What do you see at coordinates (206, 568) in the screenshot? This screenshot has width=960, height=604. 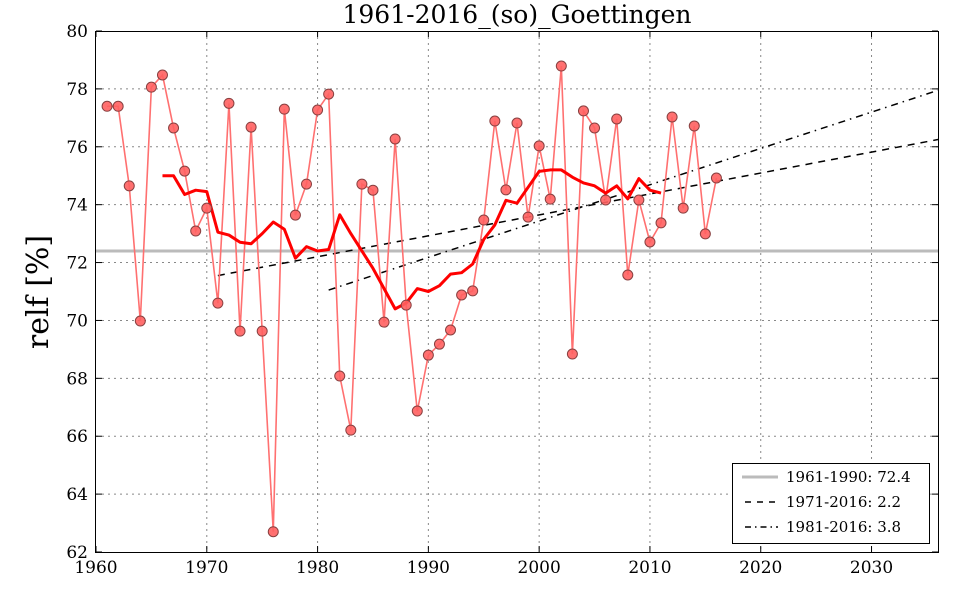 I see `x-tick-label: 1970` at bounding box center [206, 568].